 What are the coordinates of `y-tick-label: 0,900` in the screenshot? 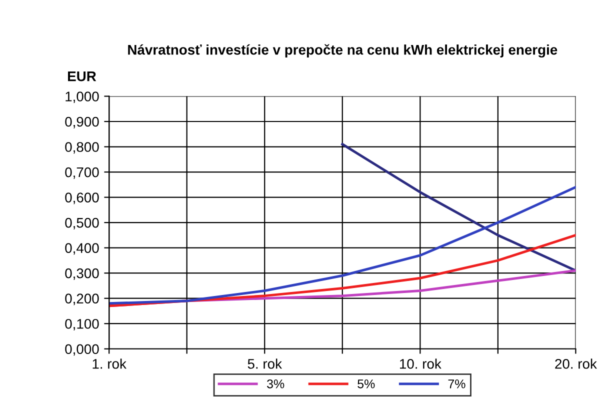 It's located at (82, 122).